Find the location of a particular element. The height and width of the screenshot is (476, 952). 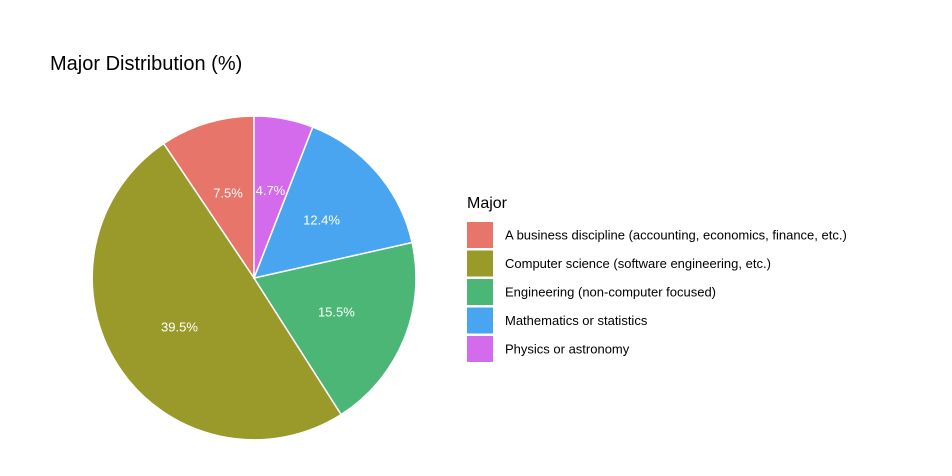

legend-label: Engineering (non-computer focused) is located at coordinates (610, 292).